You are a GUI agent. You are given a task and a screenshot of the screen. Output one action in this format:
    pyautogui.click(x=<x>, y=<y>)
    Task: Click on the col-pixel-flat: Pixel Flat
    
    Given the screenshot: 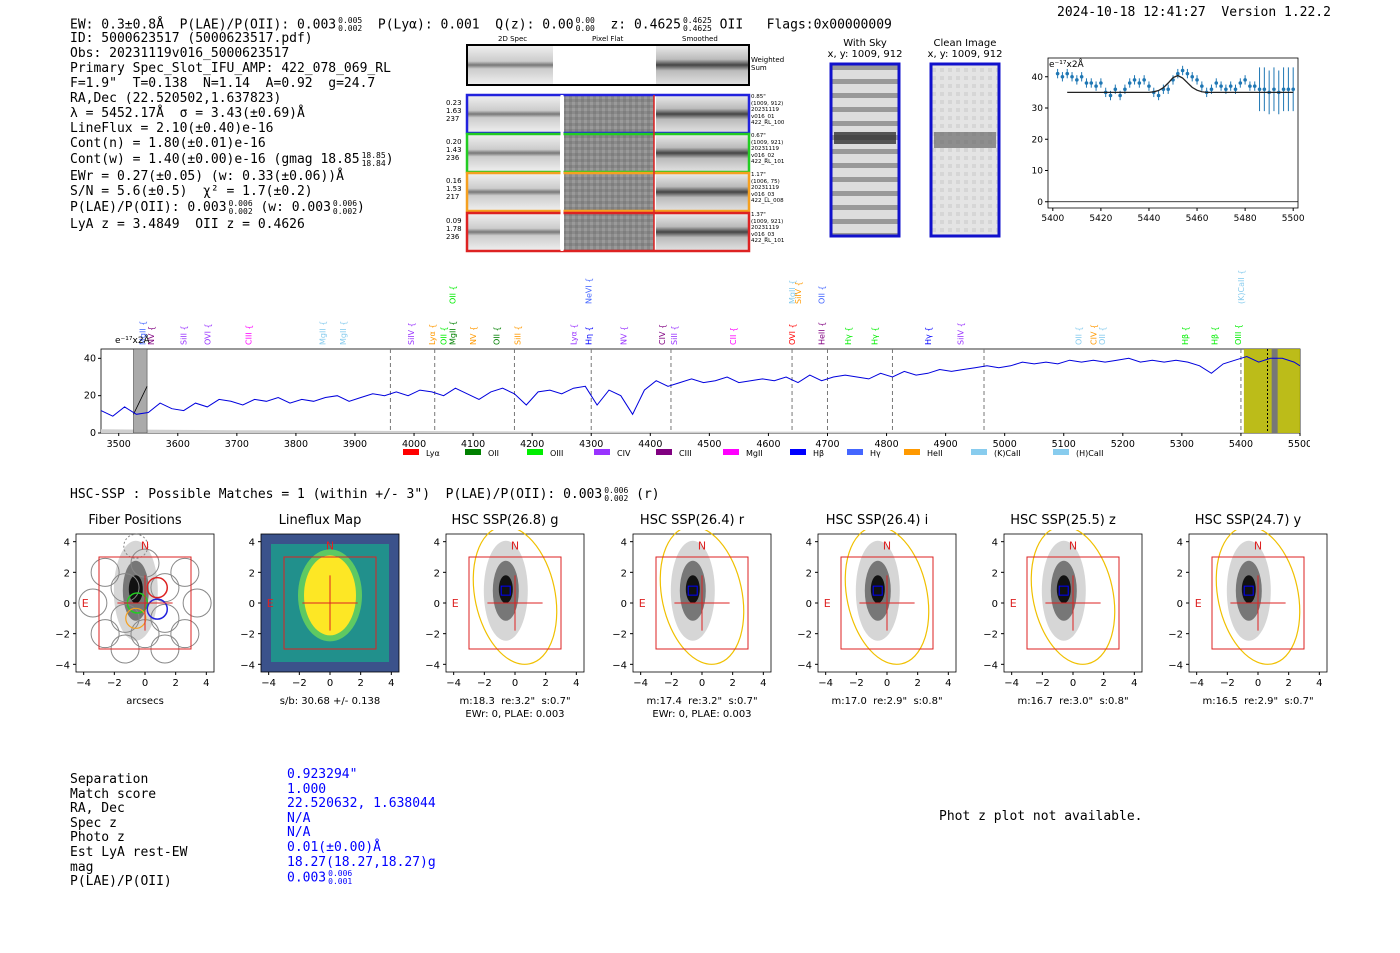 What is the action you would take?
    pyautogui.click(x=608, y=39)
    